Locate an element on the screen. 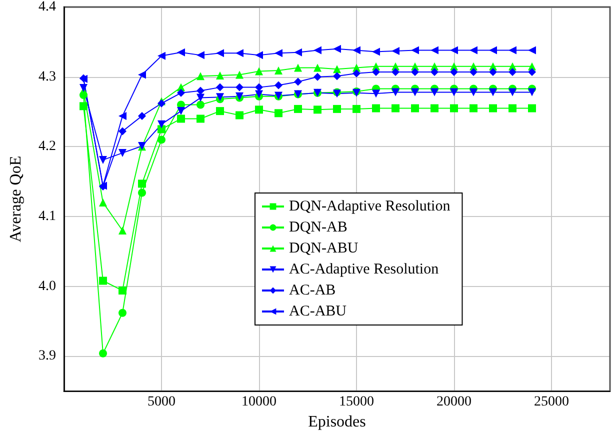 Image resolution: width=613 pixels, height=435 pixels. legend-label: AC-Adaptive Resolution is located at coordinates (364, 270).